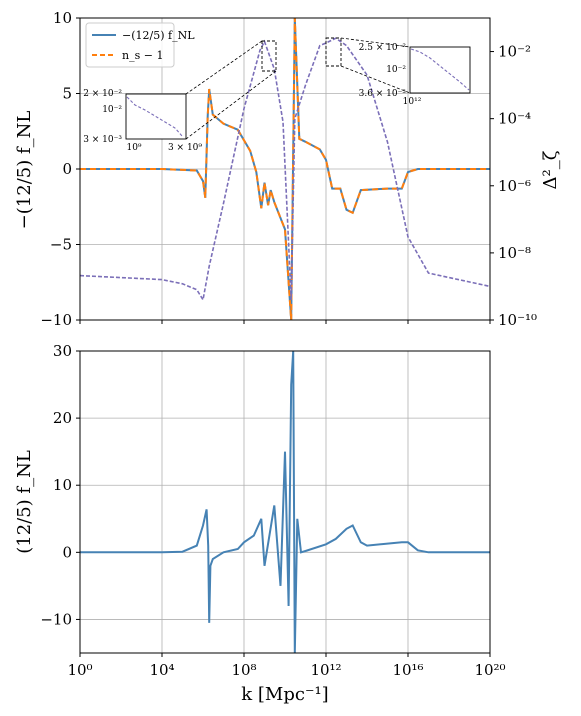 The image size is (581, 716). What do you see at coordinates (489, 670) in the screenshot?
I see `bottom-xtick-label-5: 10²⁰` at bounding box center [489, 670].